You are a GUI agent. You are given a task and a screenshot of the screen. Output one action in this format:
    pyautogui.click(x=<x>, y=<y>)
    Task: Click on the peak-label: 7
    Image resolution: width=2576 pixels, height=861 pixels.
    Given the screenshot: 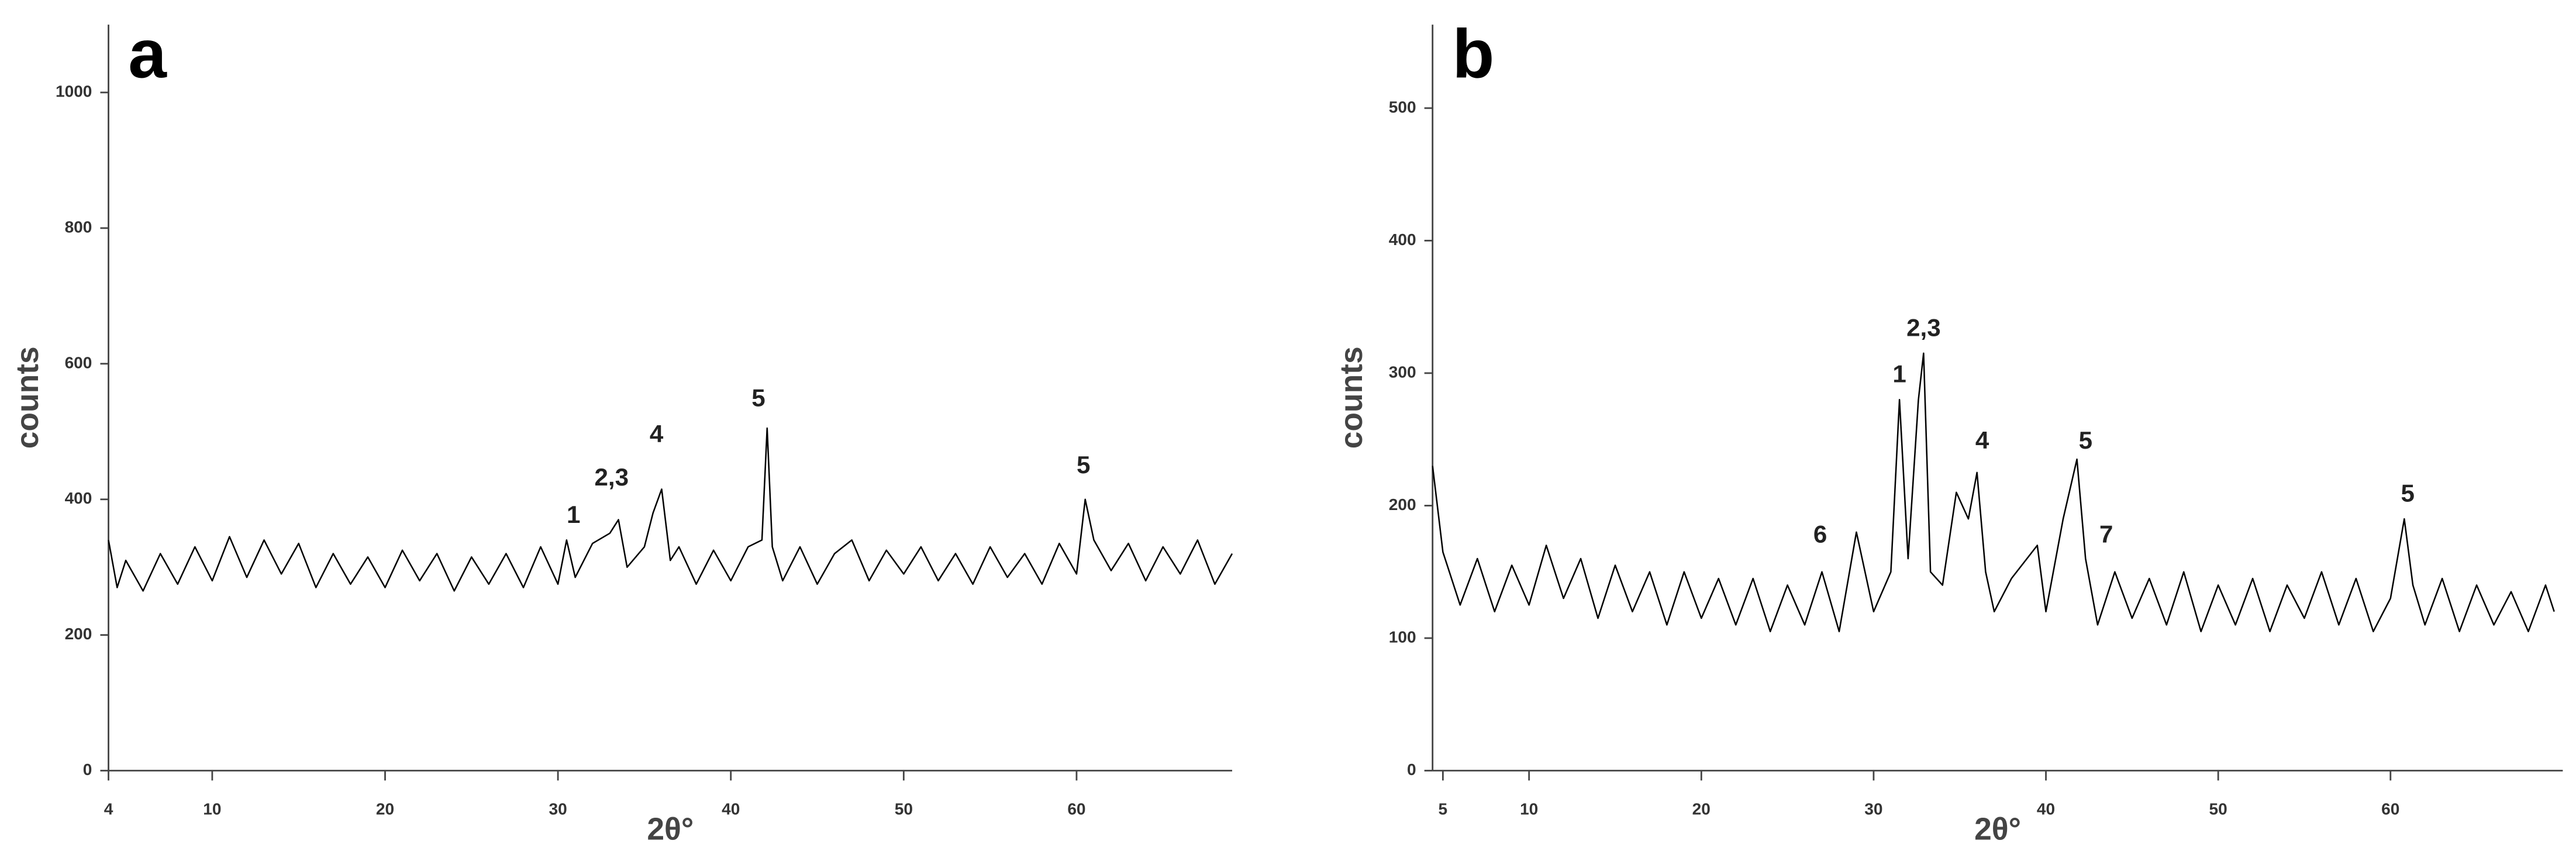 What is the action you would take?
    pyautogui.click(x=2106, y=534)
    